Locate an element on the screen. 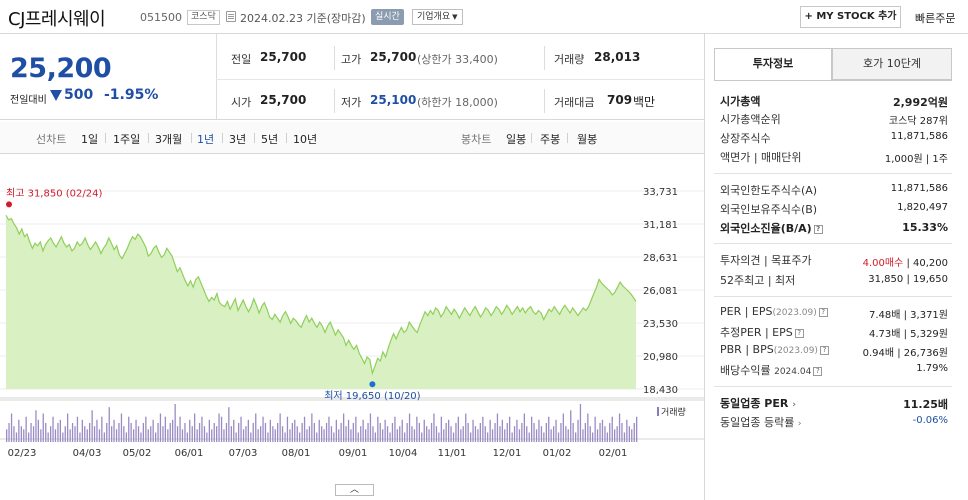  tab-1y: 1년 is located at coordinates (206, 139).